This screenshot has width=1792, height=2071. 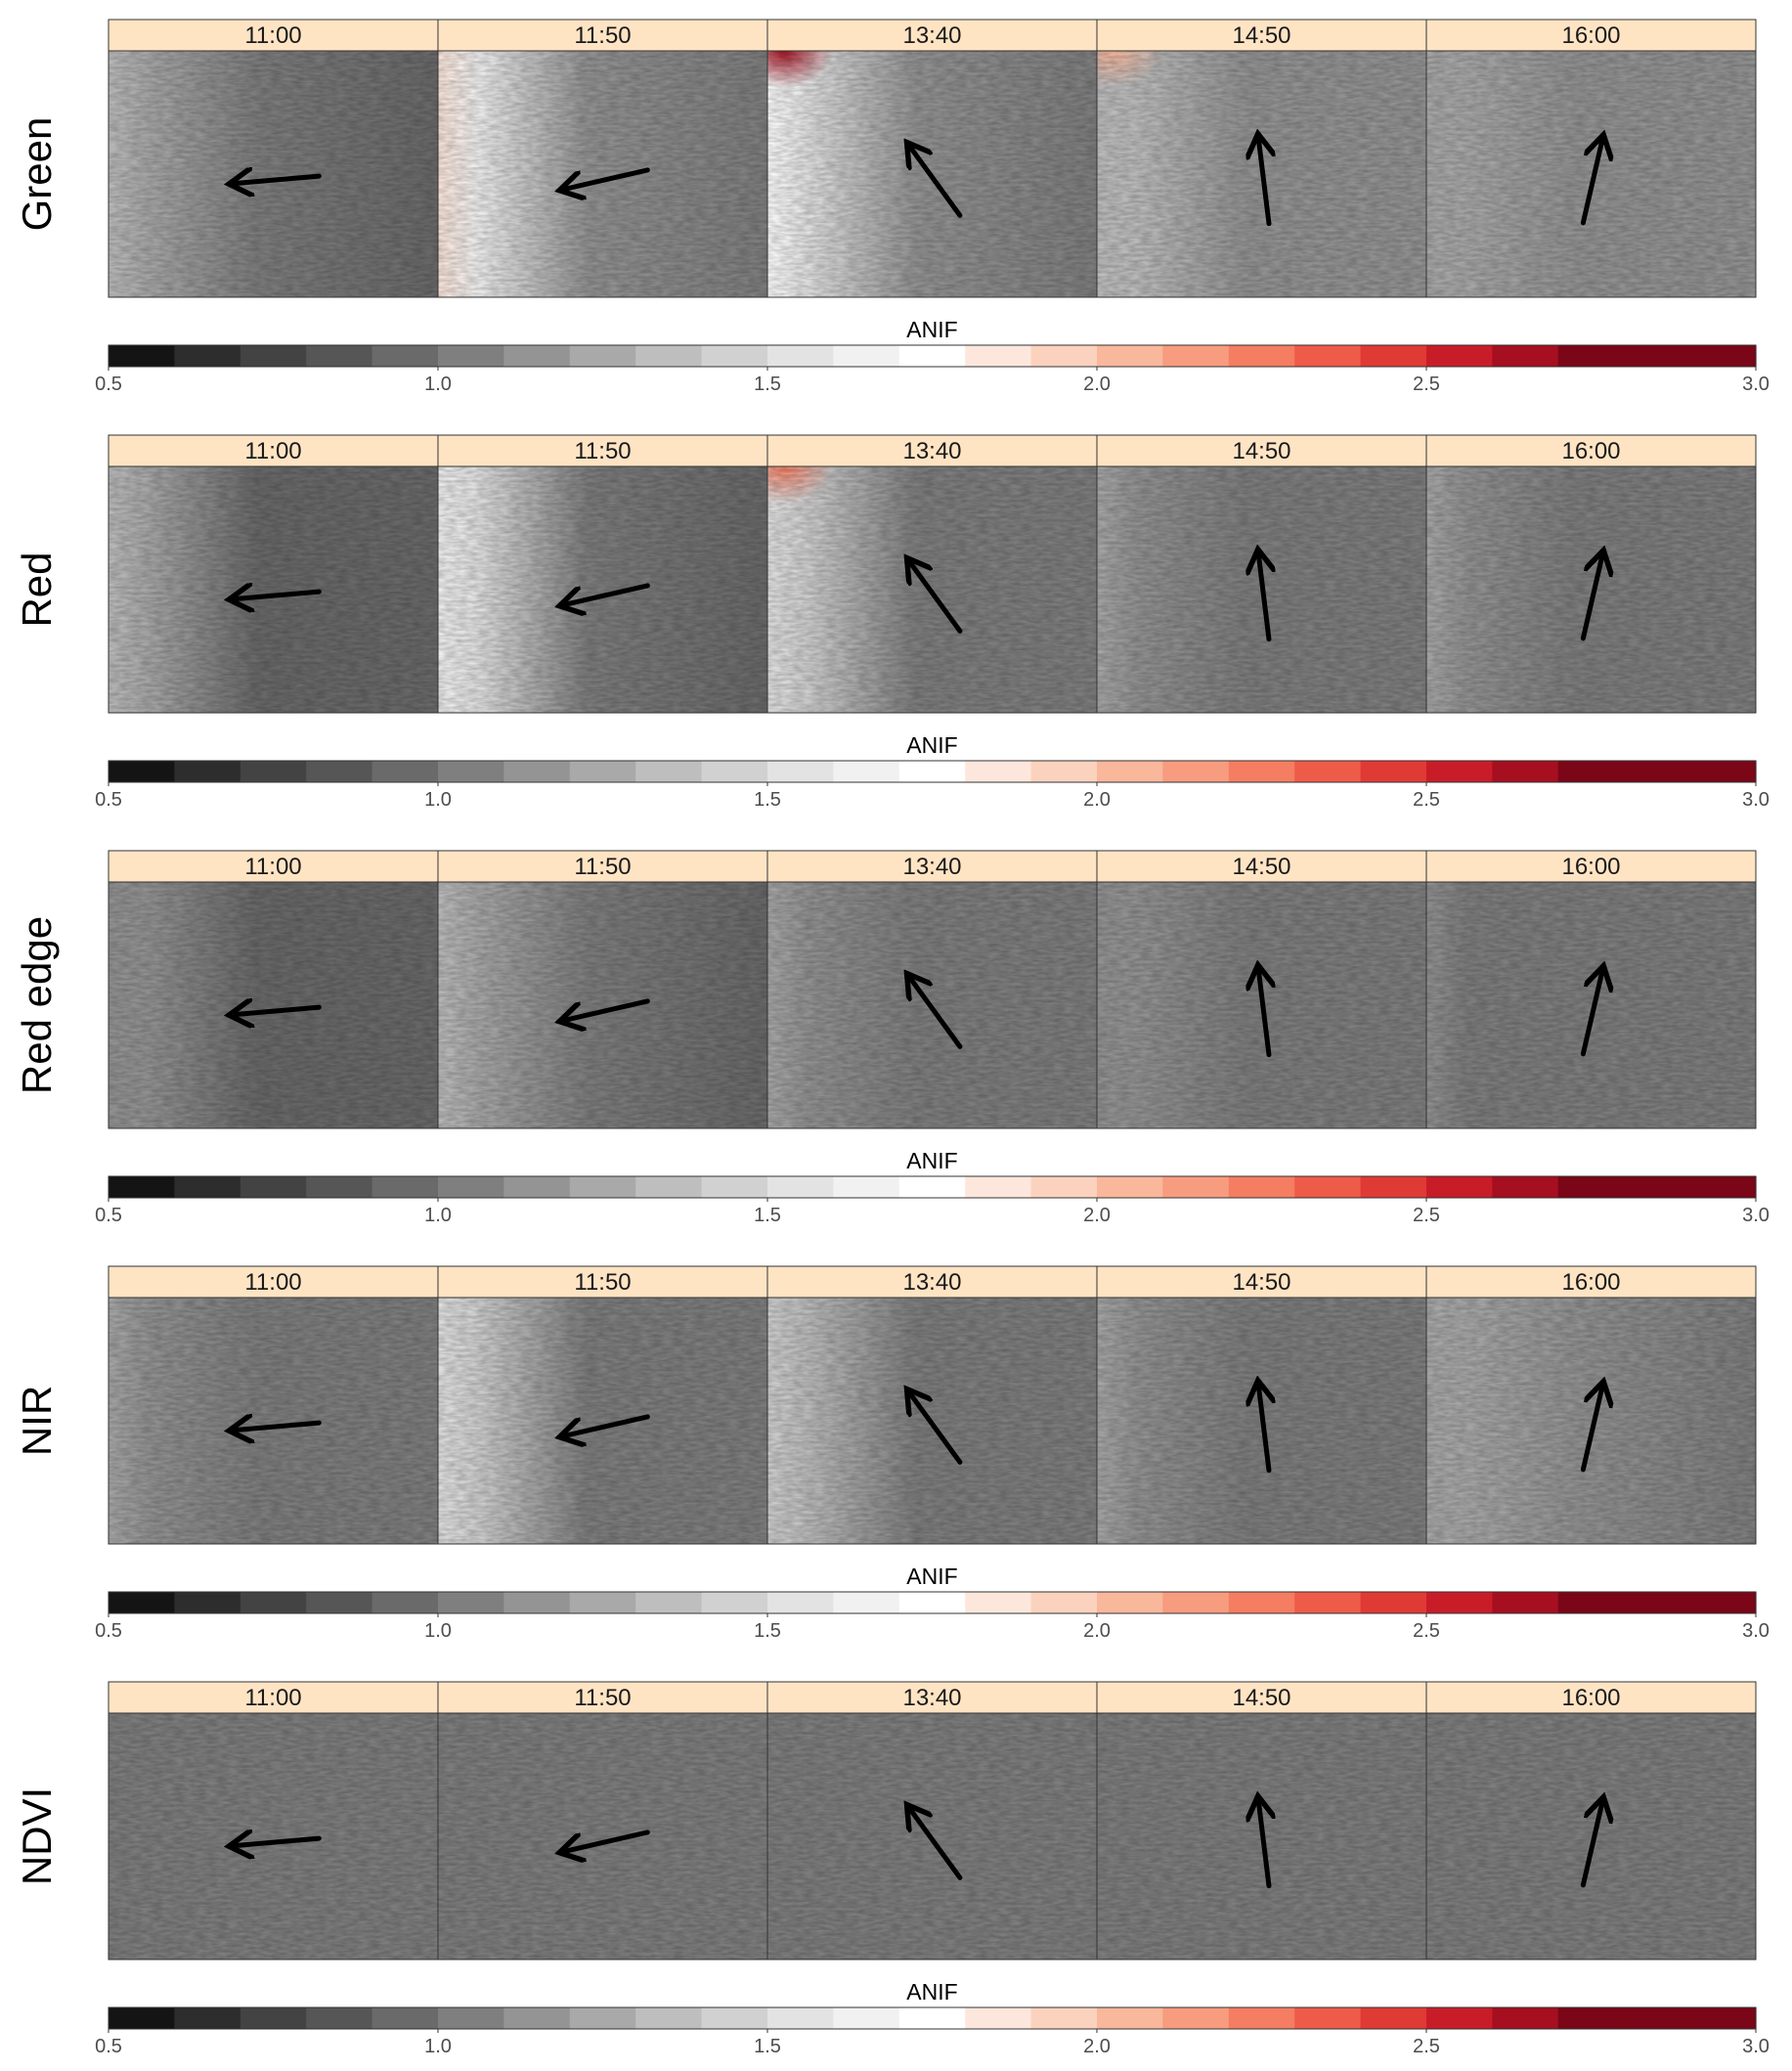 What do you see at coordinates (1426, 1631) in the screenshot?
I see `colorbar-tick-label: 2.5` at bounding box center [1426, 1631].